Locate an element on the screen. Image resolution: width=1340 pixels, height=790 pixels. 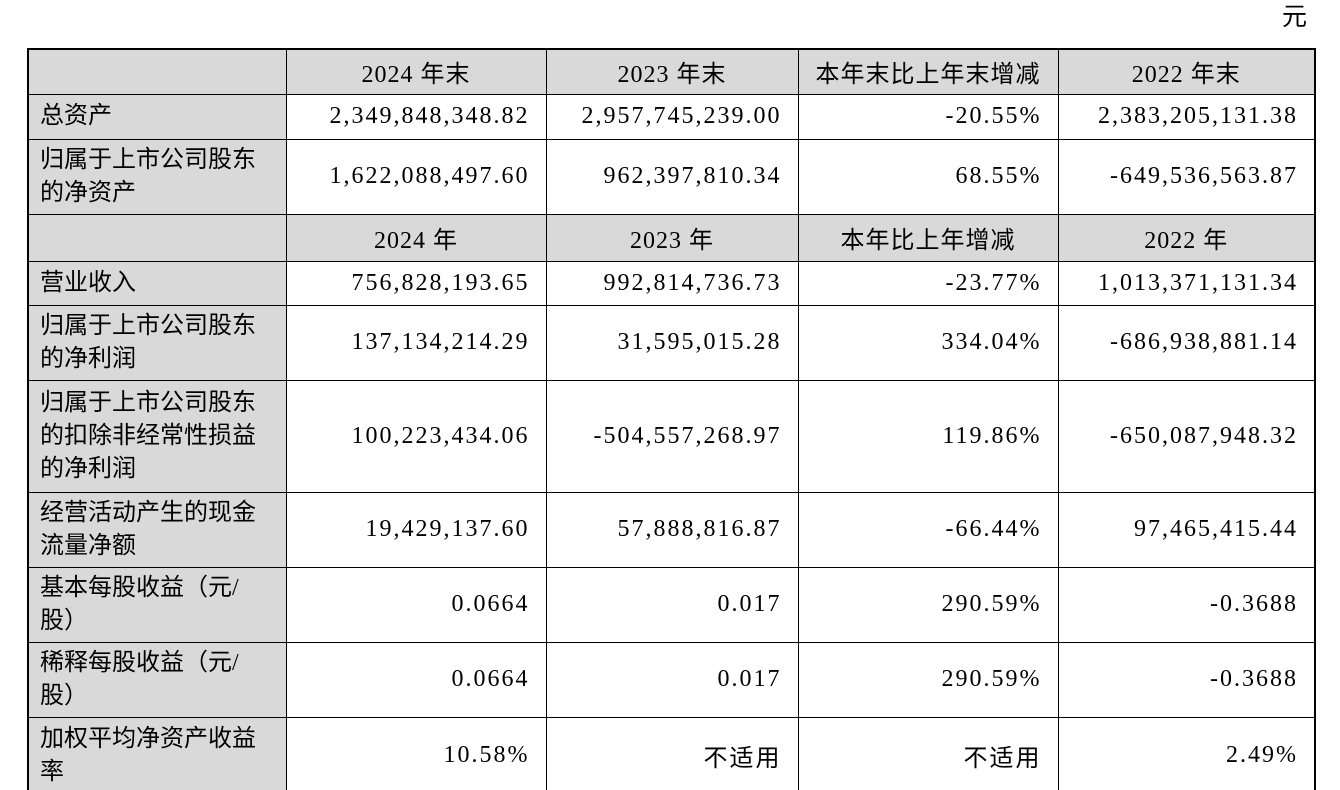
value-2023: 962,397,810.34 is located at coordinates (672, 176).